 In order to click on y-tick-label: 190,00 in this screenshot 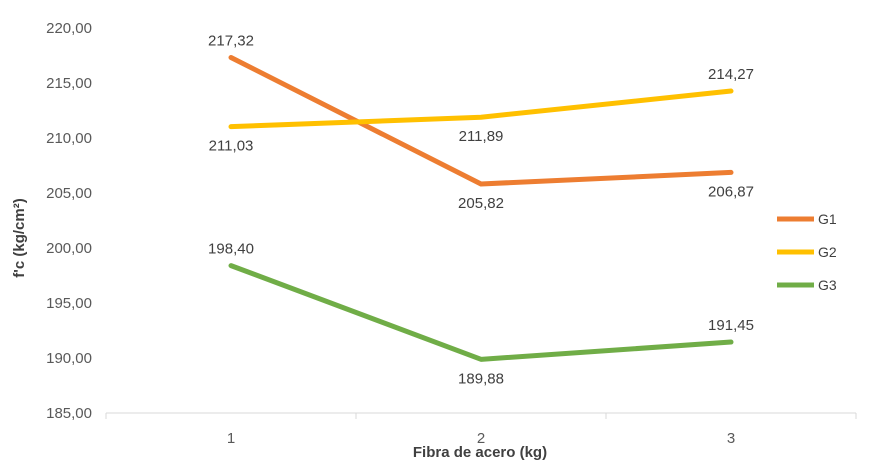, I will do `click(69, 358)`.